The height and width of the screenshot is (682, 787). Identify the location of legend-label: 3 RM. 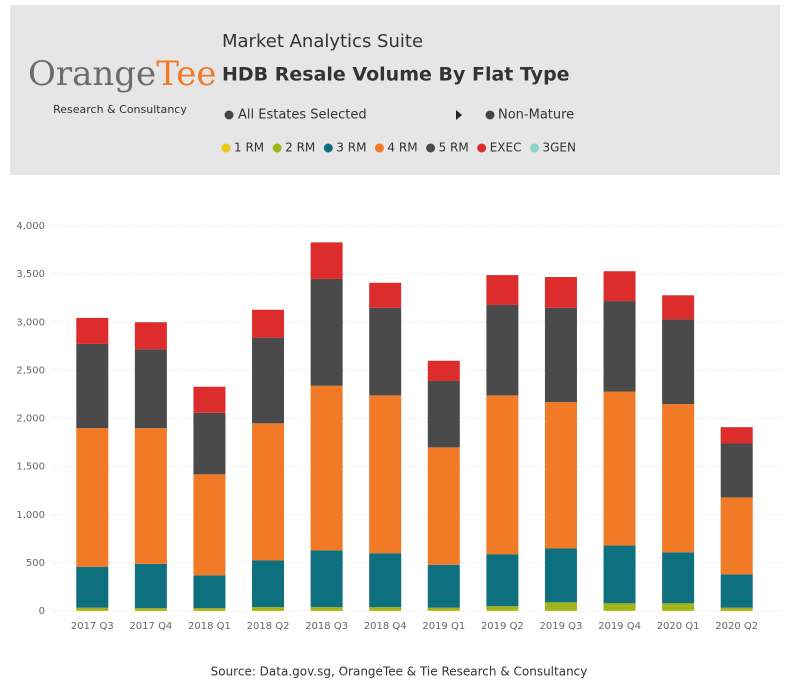
(351, 148).